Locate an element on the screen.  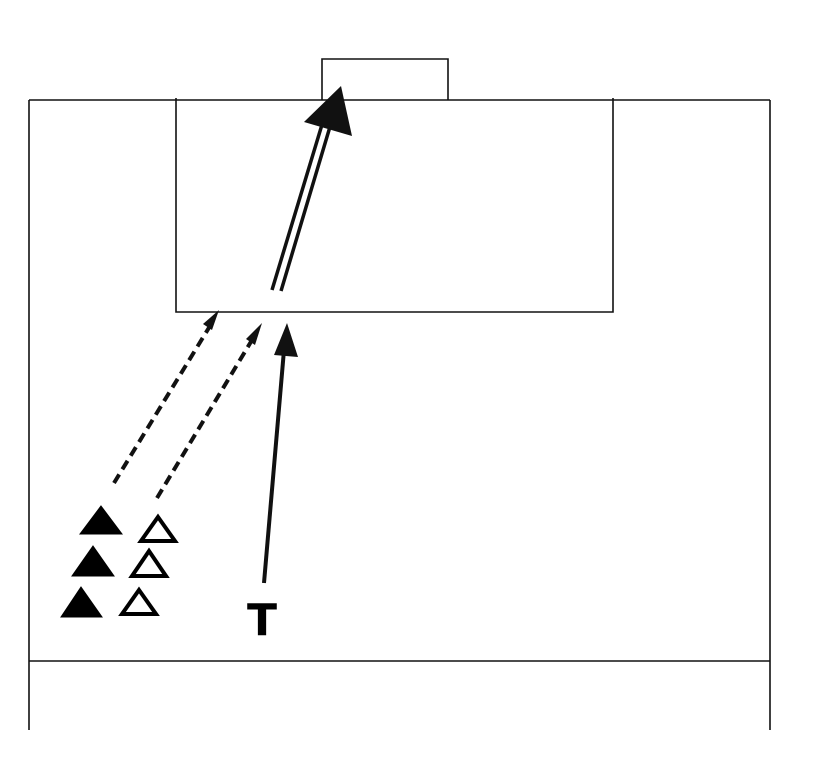
shot-line-right is located at coordinates (306, 205).